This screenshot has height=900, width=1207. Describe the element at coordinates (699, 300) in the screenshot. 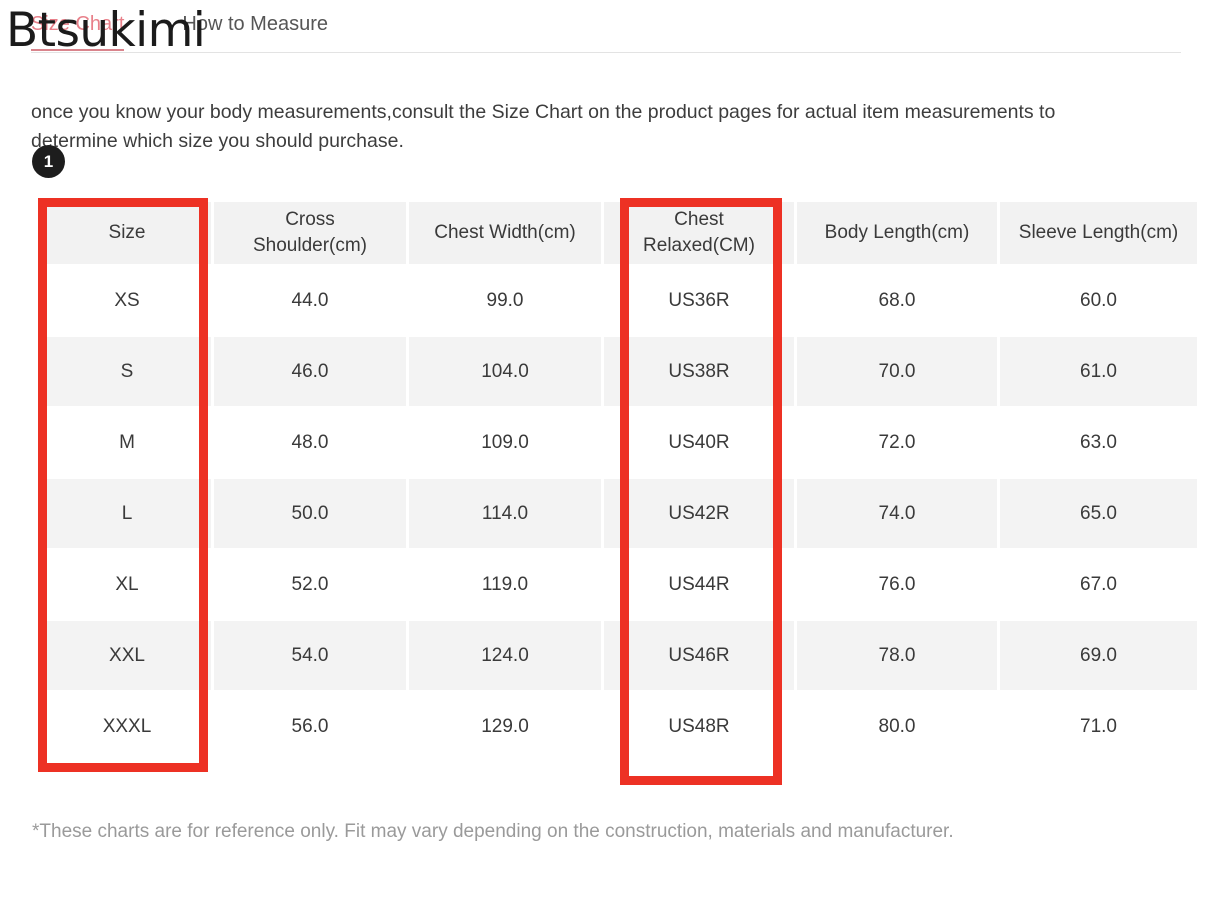

I see `table-cell-chest-relaxedcm: US36R` at that location.